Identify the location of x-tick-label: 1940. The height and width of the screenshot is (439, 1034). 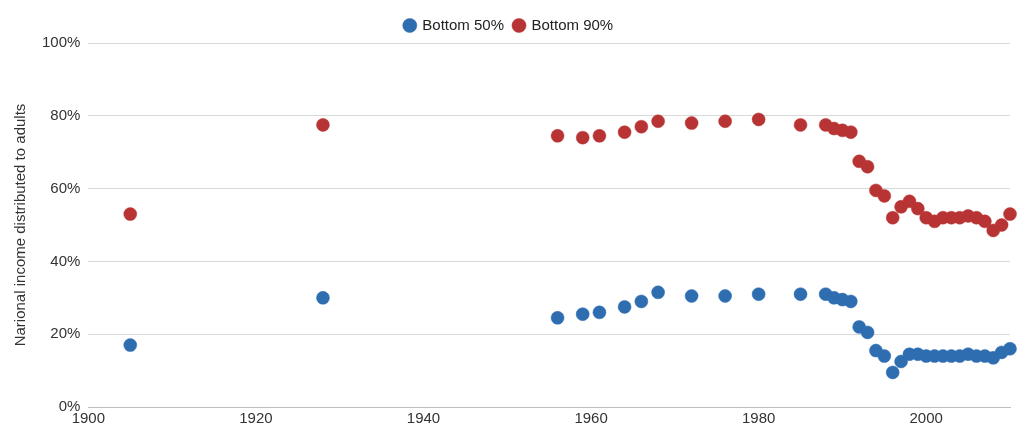
(423, 418).